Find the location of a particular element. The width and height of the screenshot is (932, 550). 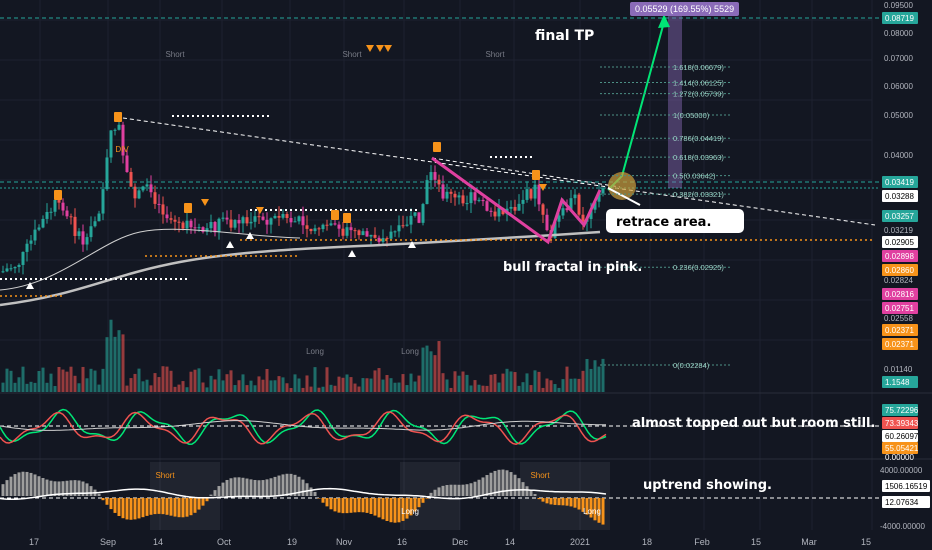

retrace-callout: retrace area. is located at coordinates (675, 221).